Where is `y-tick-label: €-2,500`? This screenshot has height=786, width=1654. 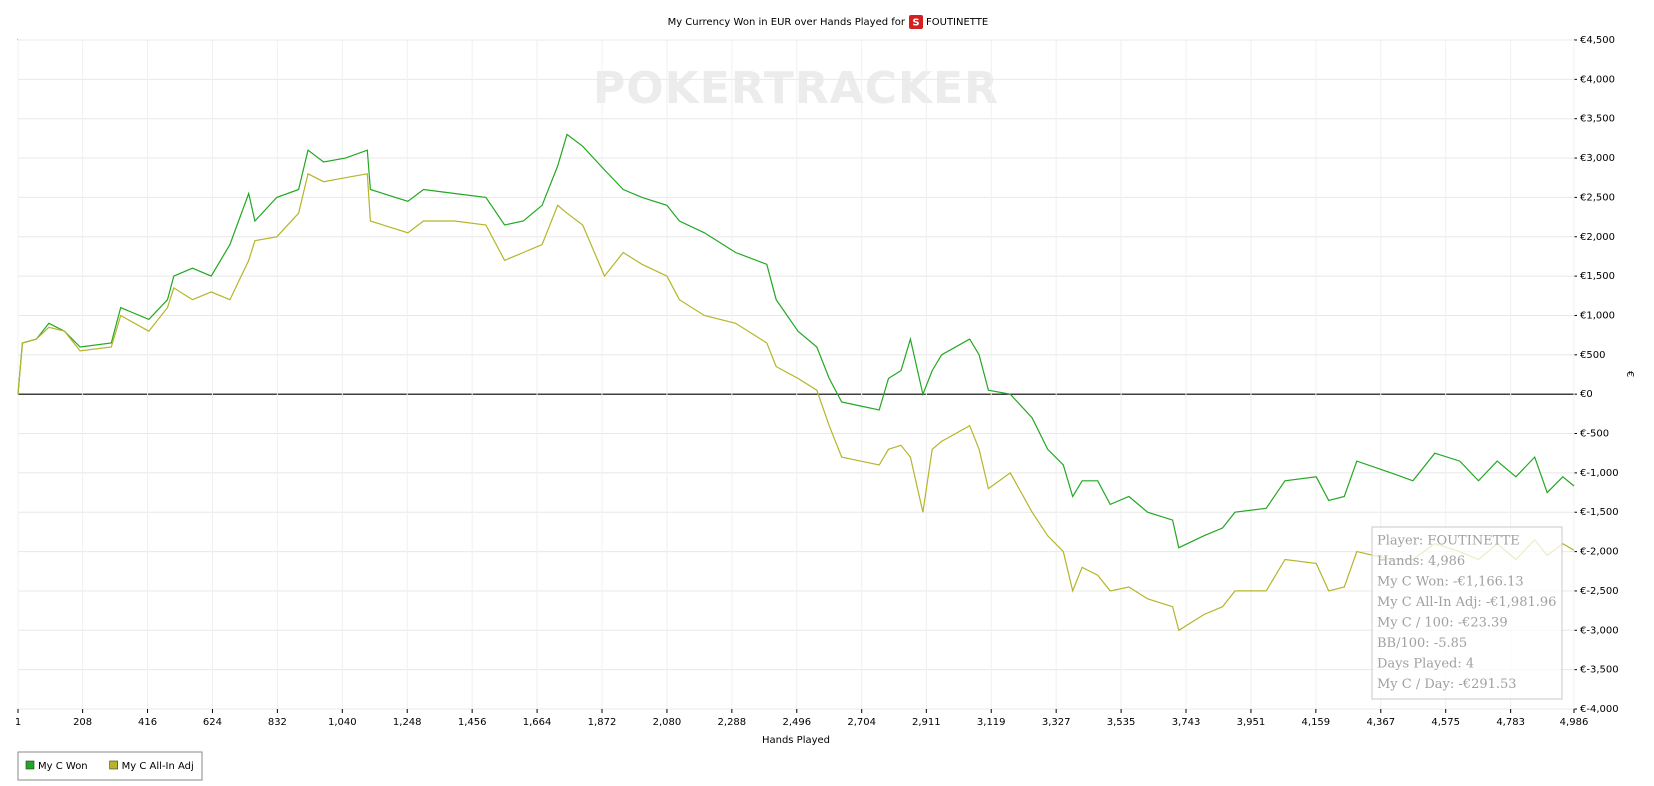
y-tick-label: €-2,500 is located at coordinates (1599, 591).